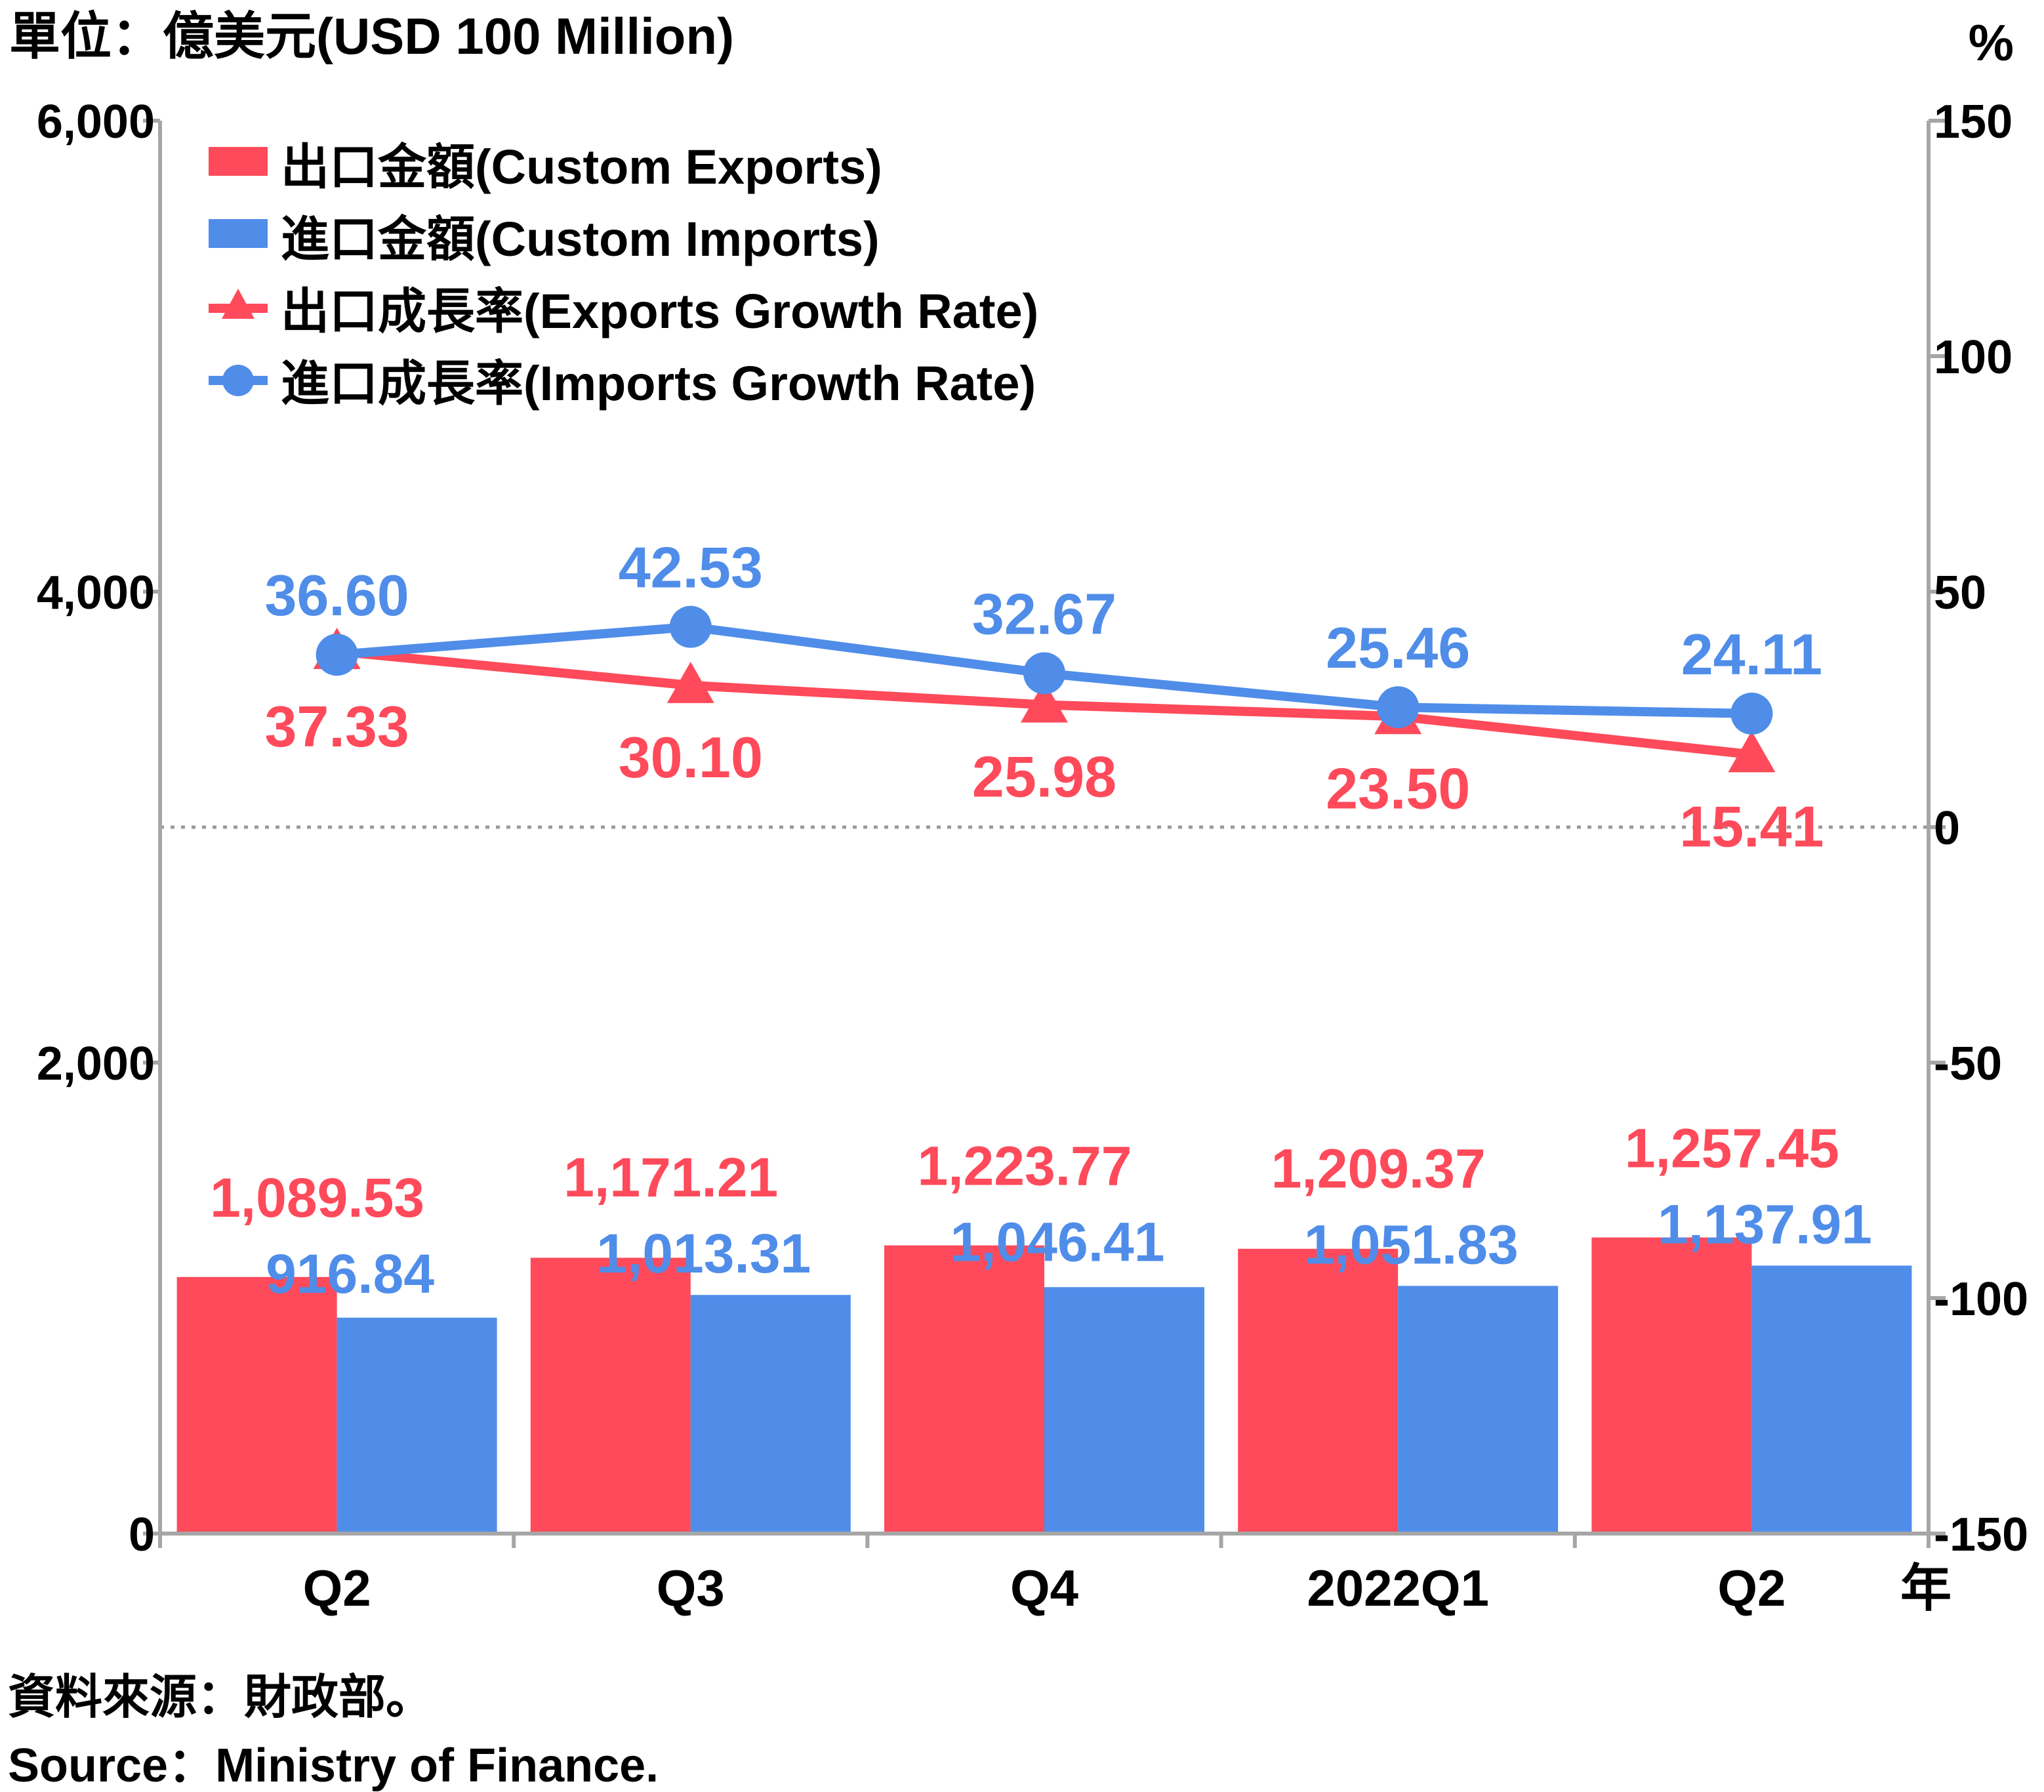  Describe the element at coordinates (142, 1535) in the screenshot. I see `left-tick-label: 0` at that location.